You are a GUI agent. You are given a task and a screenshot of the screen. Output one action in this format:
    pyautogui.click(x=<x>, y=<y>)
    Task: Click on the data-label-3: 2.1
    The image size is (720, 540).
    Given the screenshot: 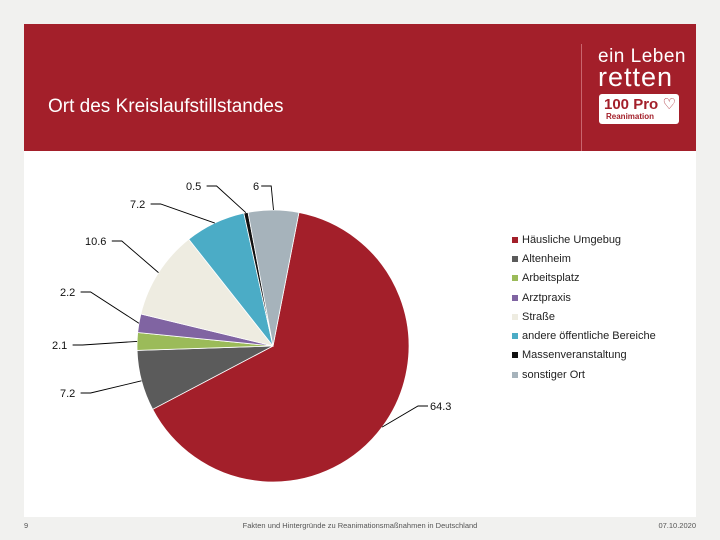 What is the action you would take?
    pyautogui.click(x=59, y=346)
    